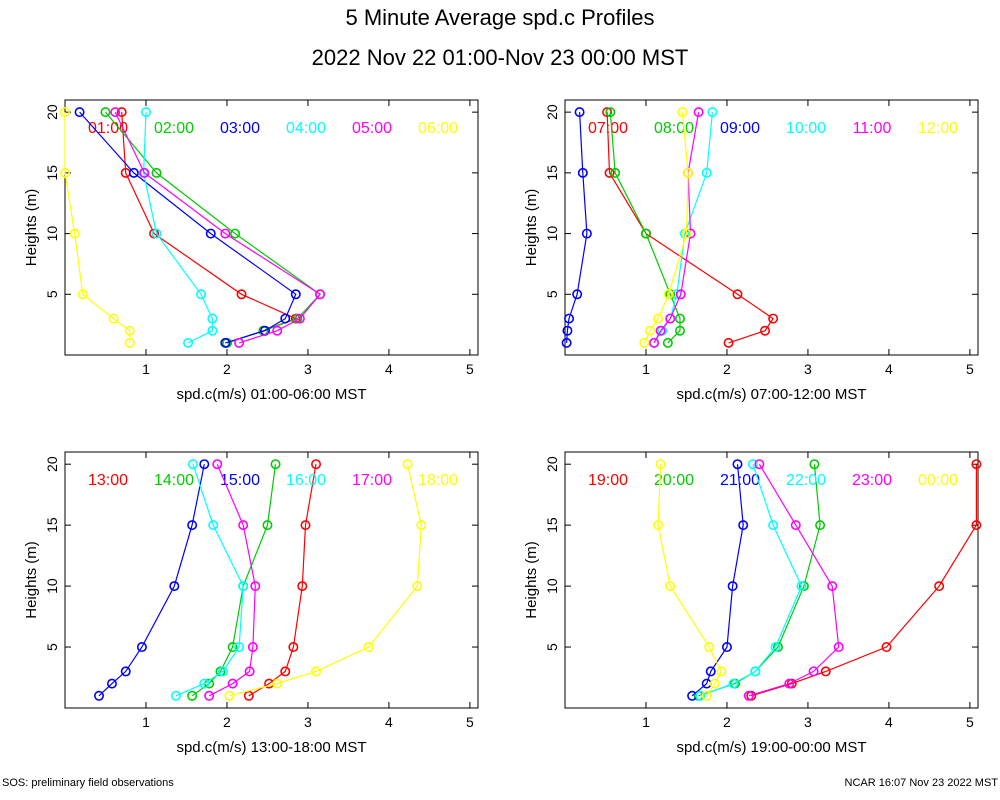  Describe the element at coordinates (674, 128) in the screenshot. I see `legend-entry: 08:00` at that location.